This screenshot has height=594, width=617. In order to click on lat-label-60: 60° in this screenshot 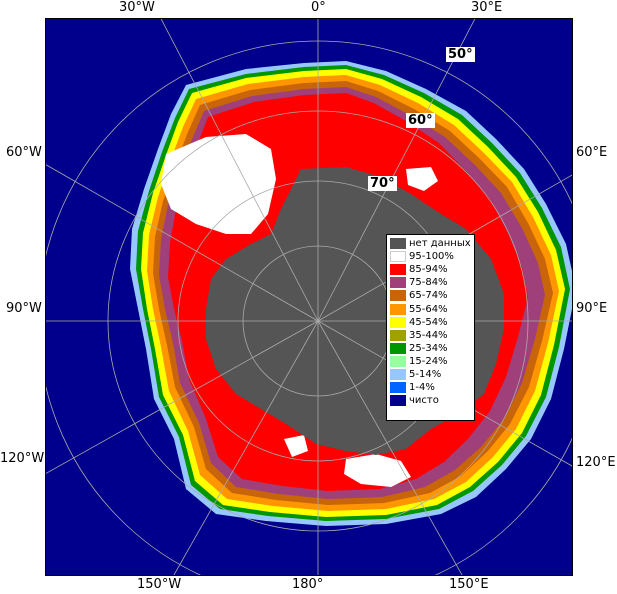, I will do `click(420, 120)`.